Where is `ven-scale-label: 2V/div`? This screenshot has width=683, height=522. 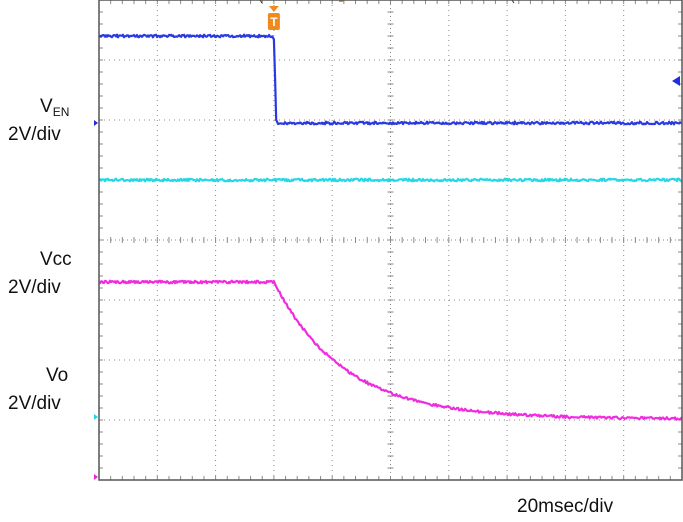 ven-scale-label: 2V/div is located at coordinates (34, 134).